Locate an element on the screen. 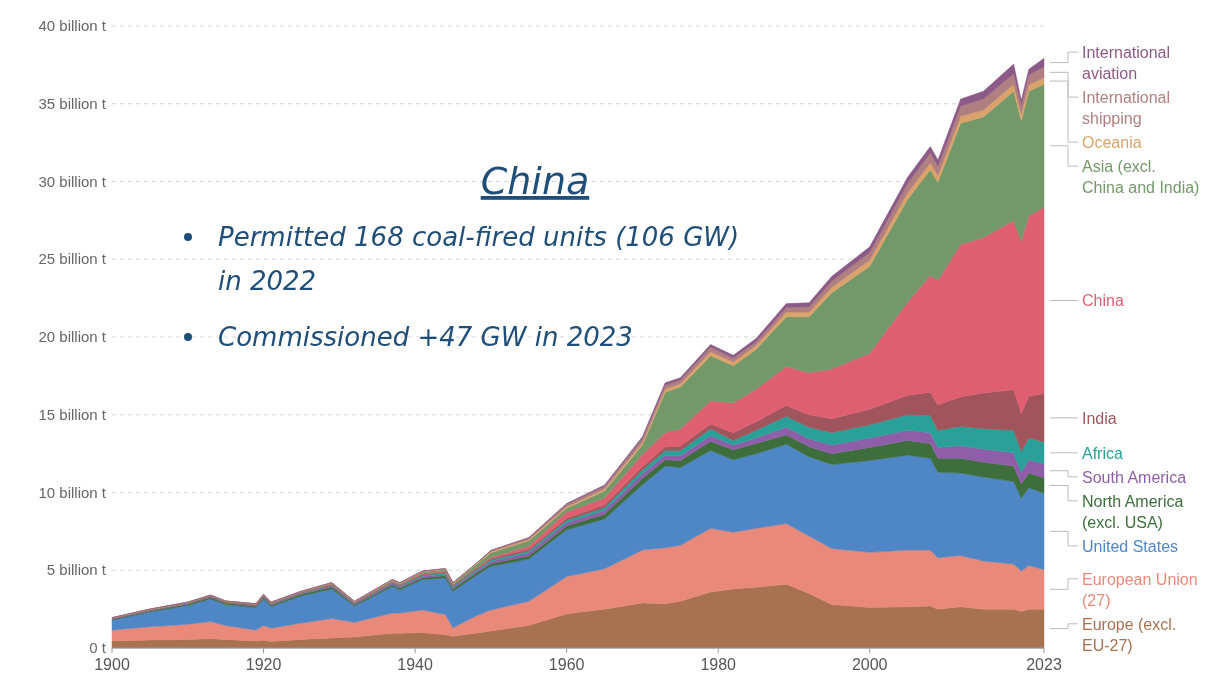 The height and width of the screenshot is (687, 1222). text: Asia (excl. China and India) is located at coordinates (1141, 177).